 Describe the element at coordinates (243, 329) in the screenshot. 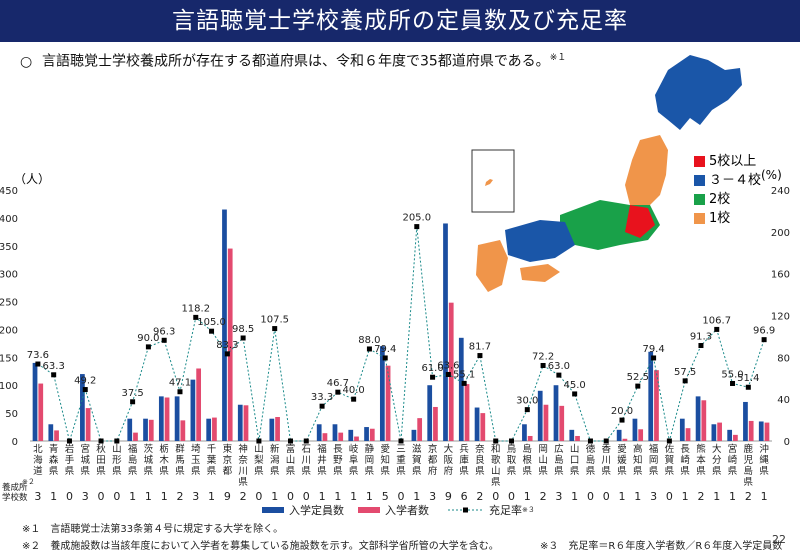

I see `rate-label: 98.5` at that location.